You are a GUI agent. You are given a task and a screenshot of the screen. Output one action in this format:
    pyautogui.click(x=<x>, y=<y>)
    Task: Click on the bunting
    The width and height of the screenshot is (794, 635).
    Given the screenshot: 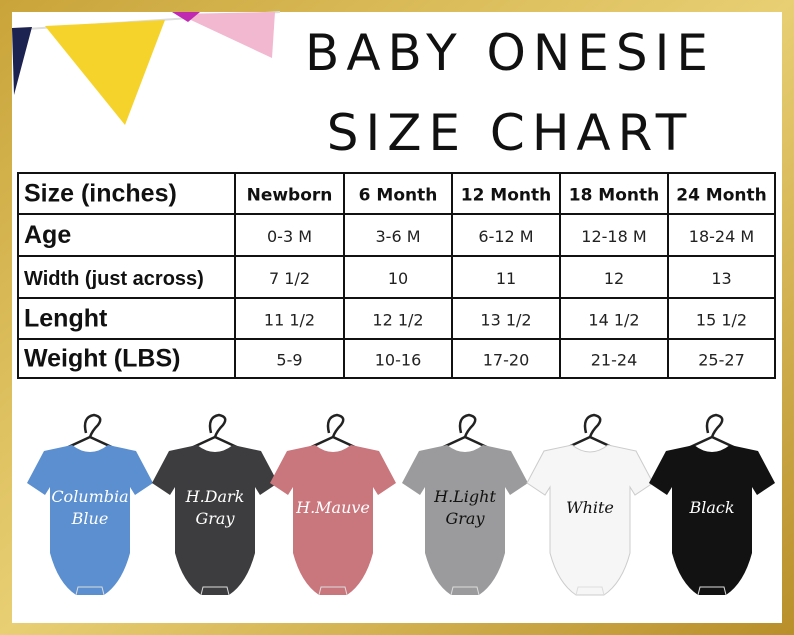 What is the action you would take?
    pyautogui.click(x=146, y=68)
    